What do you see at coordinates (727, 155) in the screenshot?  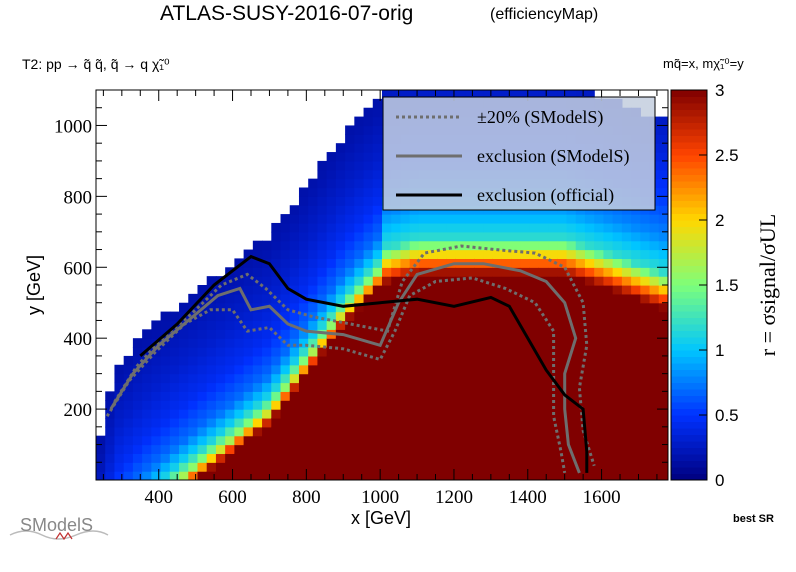 I see `colorbar-tick-label: 2.5` at bounding box center [727, 155].